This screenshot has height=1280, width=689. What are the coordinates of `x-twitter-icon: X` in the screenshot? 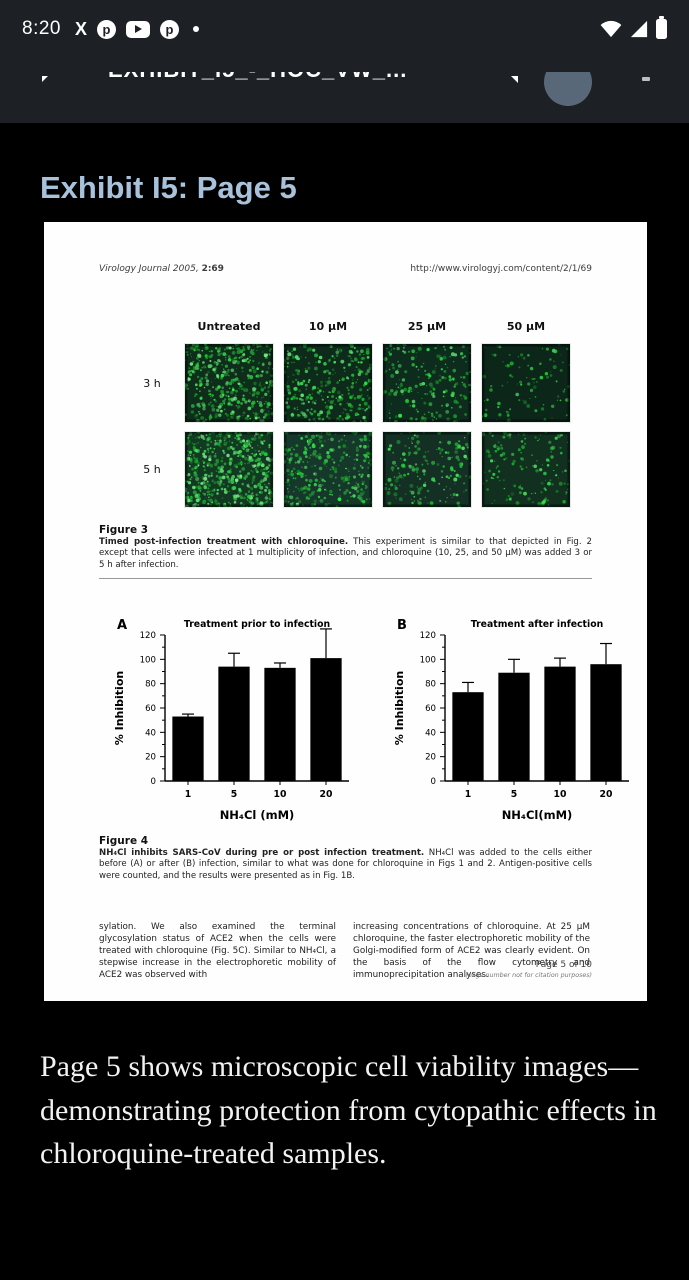 It's located at (80, 28).